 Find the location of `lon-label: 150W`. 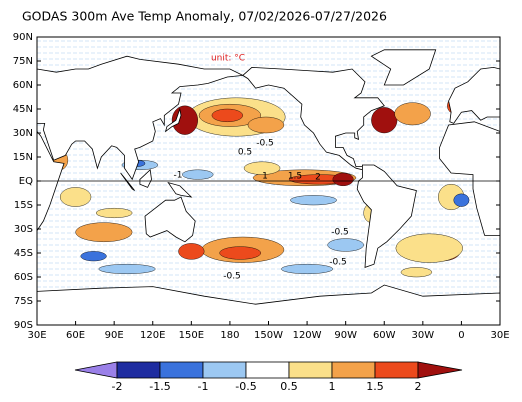

lon-label: 150W is located at coordinates (268, 335).